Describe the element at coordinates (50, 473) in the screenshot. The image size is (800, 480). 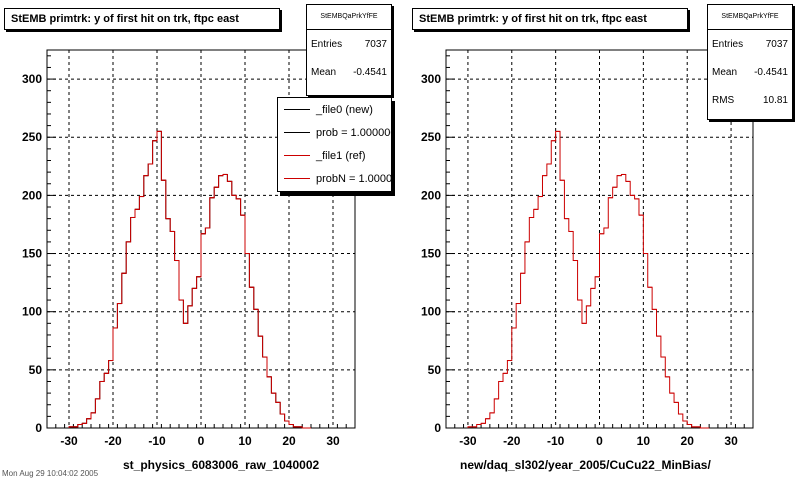
I see `footer-timestamp: Mon Aug 29 10:04:02 2005` at that location.